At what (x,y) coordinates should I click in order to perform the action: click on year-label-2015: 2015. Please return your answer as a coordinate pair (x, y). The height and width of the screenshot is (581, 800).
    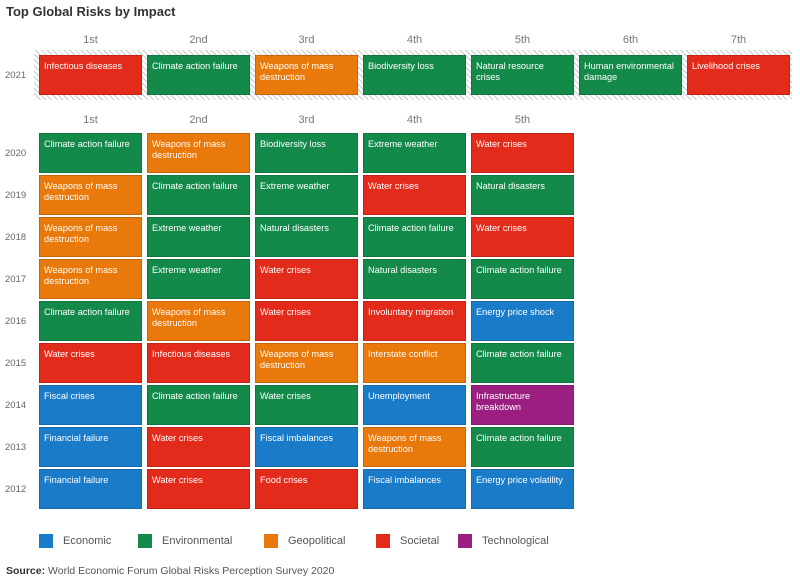
    Looking at the image, I should click on (16, 363).